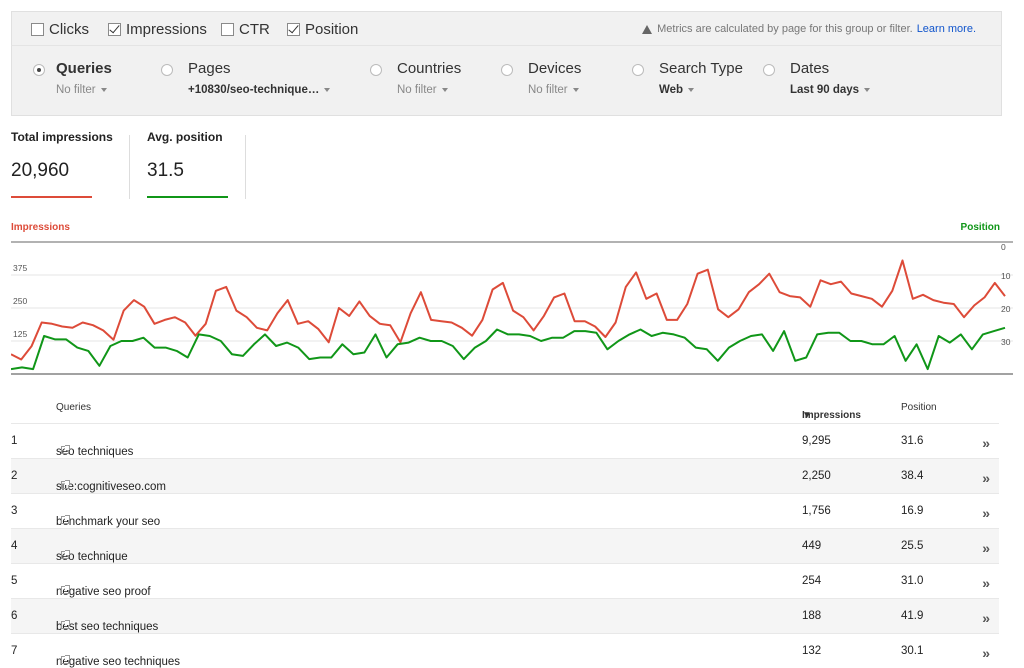 The image size is (1024, 668). Describe the element at coordinates (825, 90) in the screenshot. I see `filter-value-text: Last 90 days` at that location.